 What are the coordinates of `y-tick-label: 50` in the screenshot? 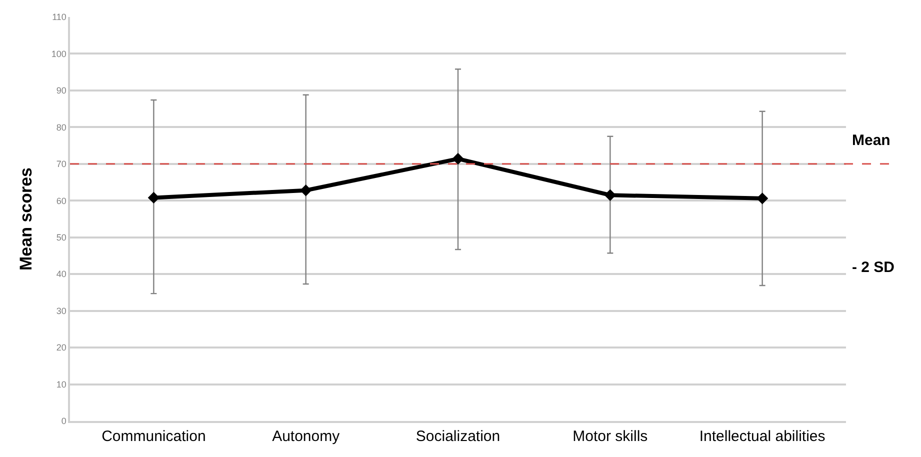 It's located at (61, 237).